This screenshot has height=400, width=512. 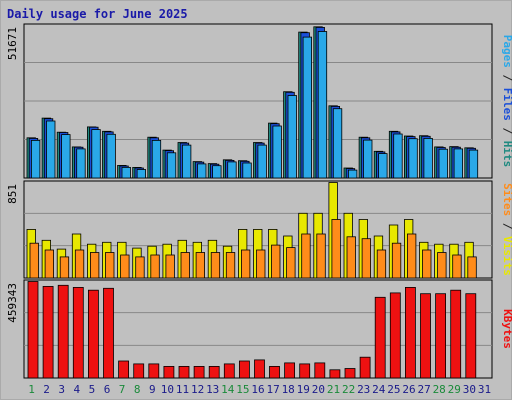 I want to click on y-max-label-kbytes: 459343, so click(x=12, y=303).